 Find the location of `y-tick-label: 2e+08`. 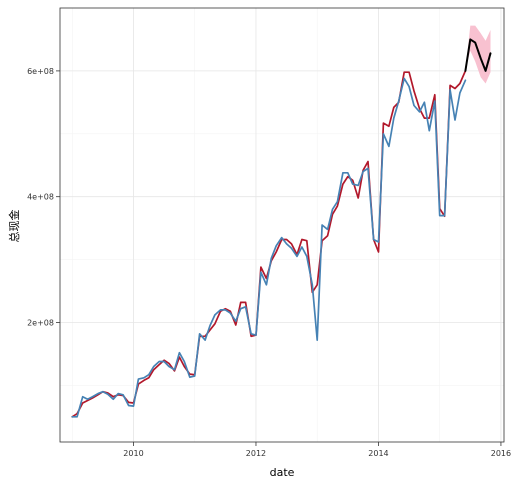

y-tick-label: 2e+08 is located at coordinates (40, 322).